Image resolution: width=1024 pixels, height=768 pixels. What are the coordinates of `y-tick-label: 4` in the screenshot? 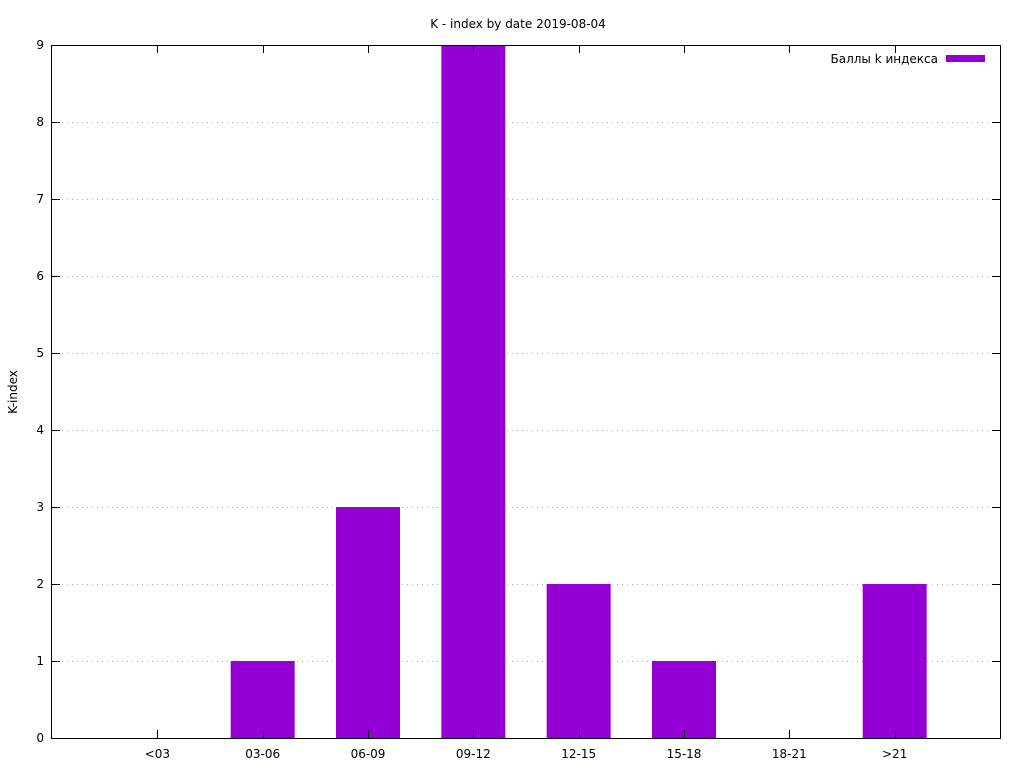 It's located at (40, 430).